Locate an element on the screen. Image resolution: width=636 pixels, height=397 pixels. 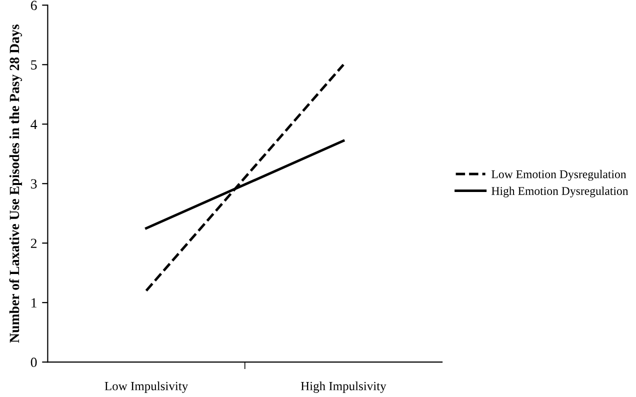
legend-label: High Emotion Dysregulation is located at coordinates (560, 192).